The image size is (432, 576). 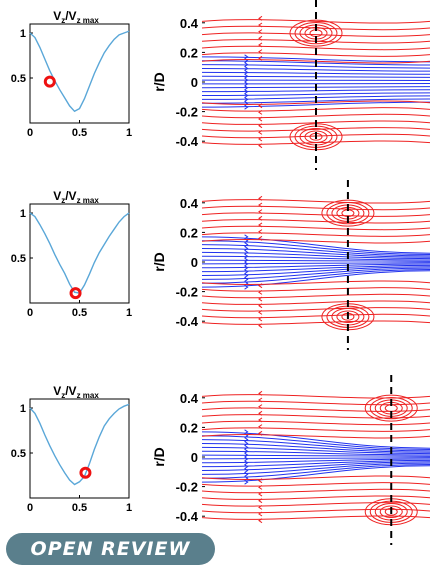 I want to click on open-review-badge: OPEN REVIEW, so click(x=110, y=549).